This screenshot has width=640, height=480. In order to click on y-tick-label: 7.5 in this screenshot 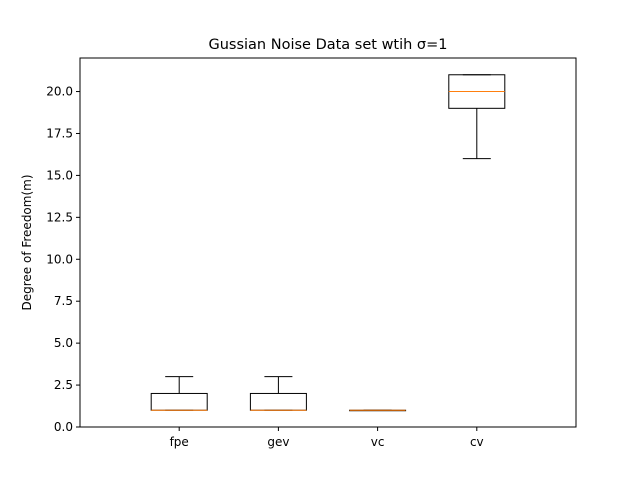, I will do `click(63, 301)`.